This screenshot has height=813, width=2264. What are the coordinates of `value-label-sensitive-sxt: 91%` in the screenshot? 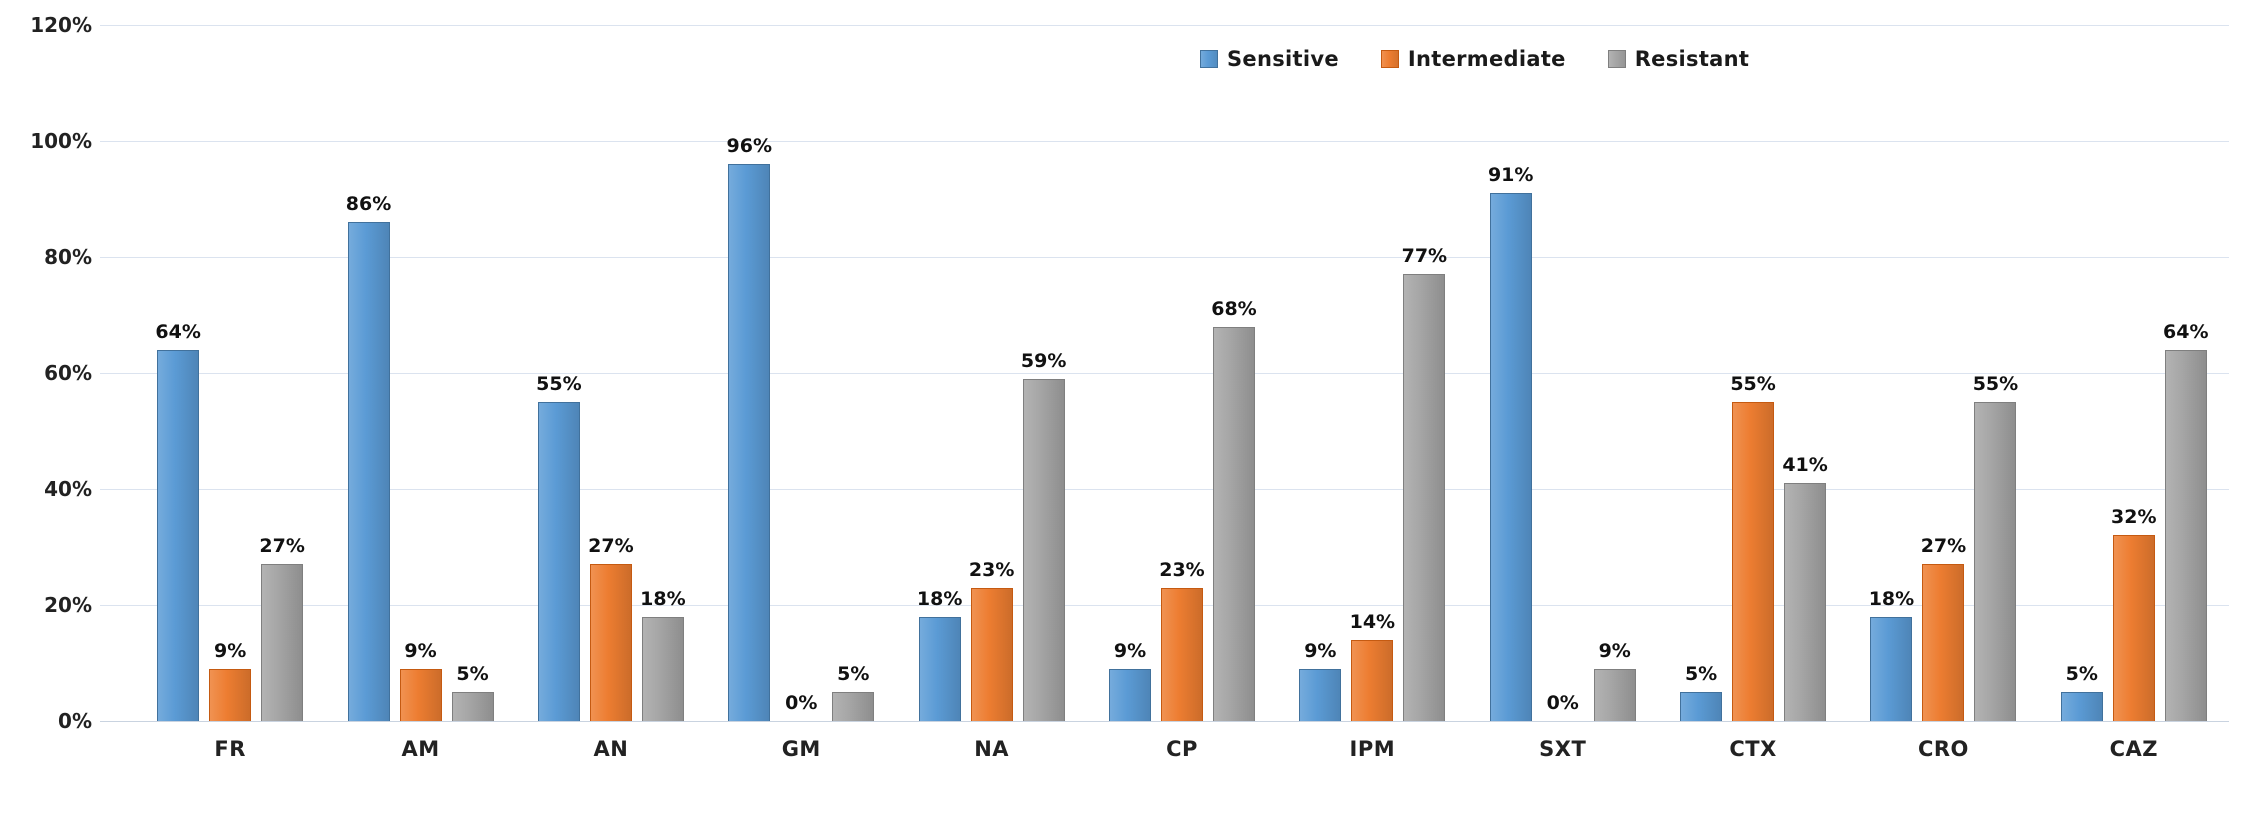 It's located at (1510, 175).